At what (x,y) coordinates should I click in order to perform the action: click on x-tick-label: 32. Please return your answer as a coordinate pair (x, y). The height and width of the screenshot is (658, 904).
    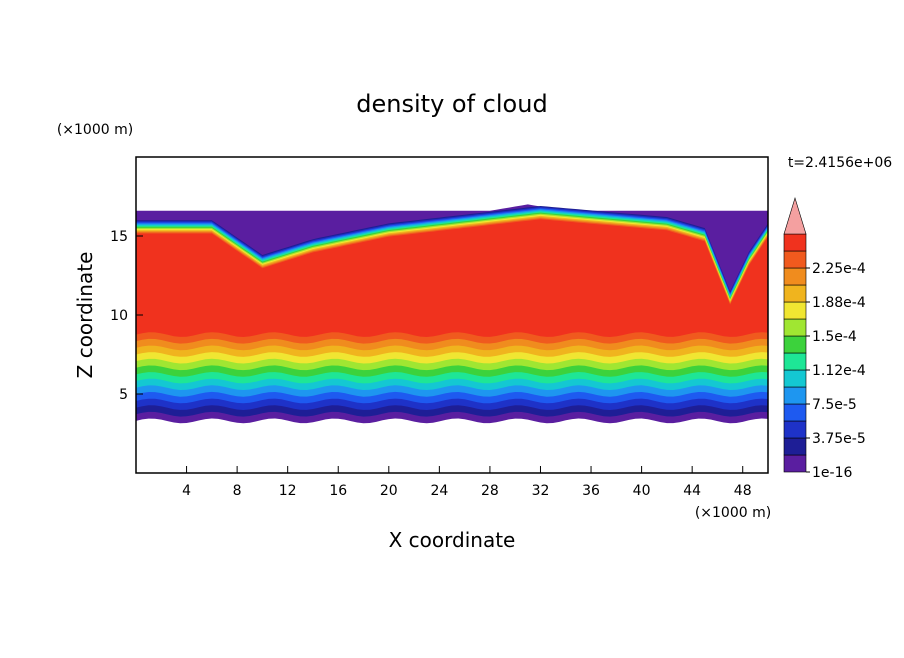
    Looking at the image, I should click on (541, 491).